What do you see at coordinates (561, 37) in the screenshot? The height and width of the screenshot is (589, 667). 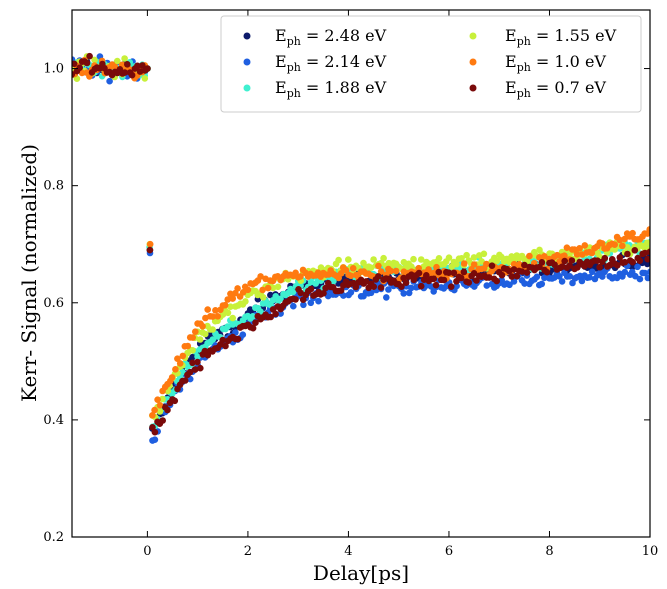 I see `legend-label: Eph = 1.55 eV` at bounding box center [561, 37].